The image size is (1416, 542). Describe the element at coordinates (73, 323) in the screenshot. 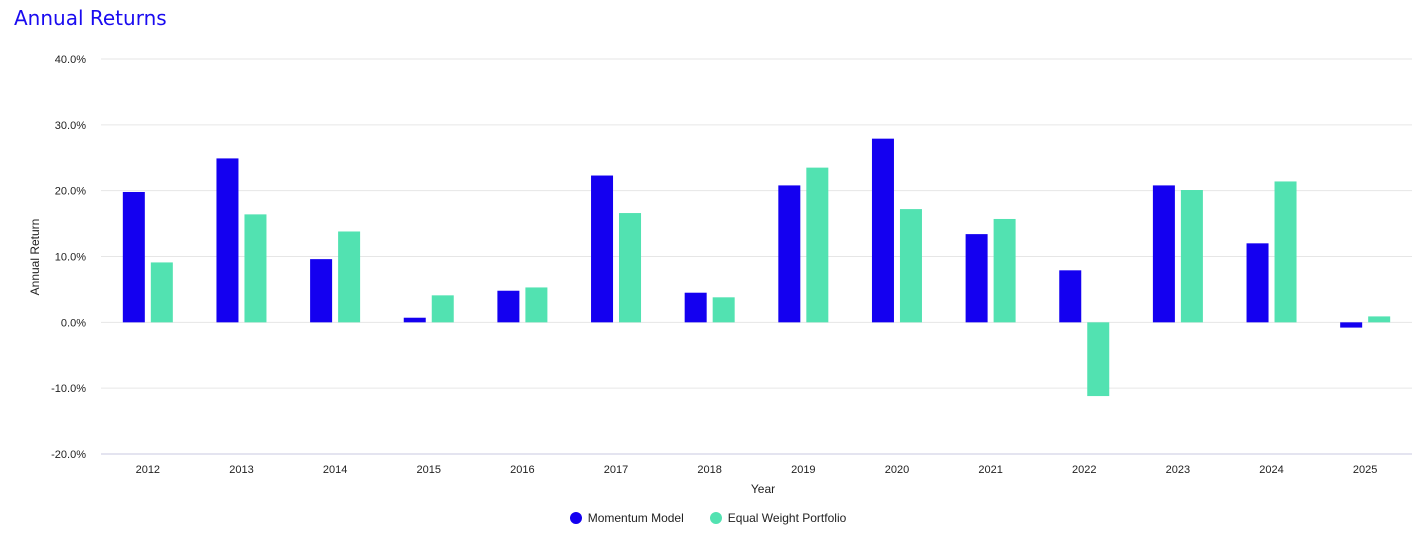

I see `y-tick-label: 0.0%` at that location.